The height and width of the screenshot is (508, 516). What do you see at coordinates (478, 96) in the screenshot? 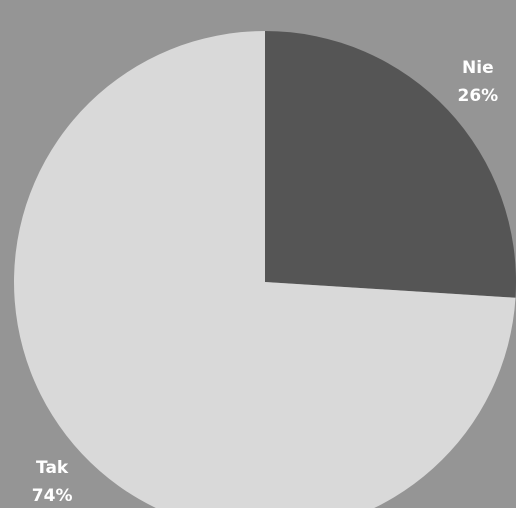
I see `slice-value-label: 26%` at bounding box center [478, 96].